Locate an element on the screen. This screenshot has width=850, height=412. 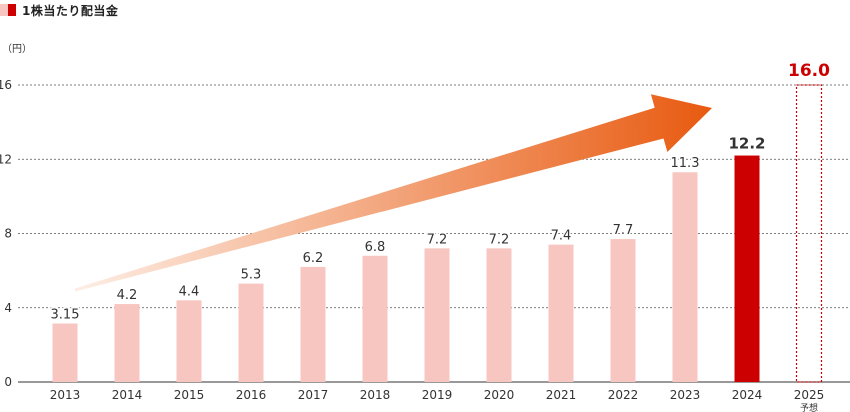
value-label-2022: 7.7 is located at coordinates (623, 230).